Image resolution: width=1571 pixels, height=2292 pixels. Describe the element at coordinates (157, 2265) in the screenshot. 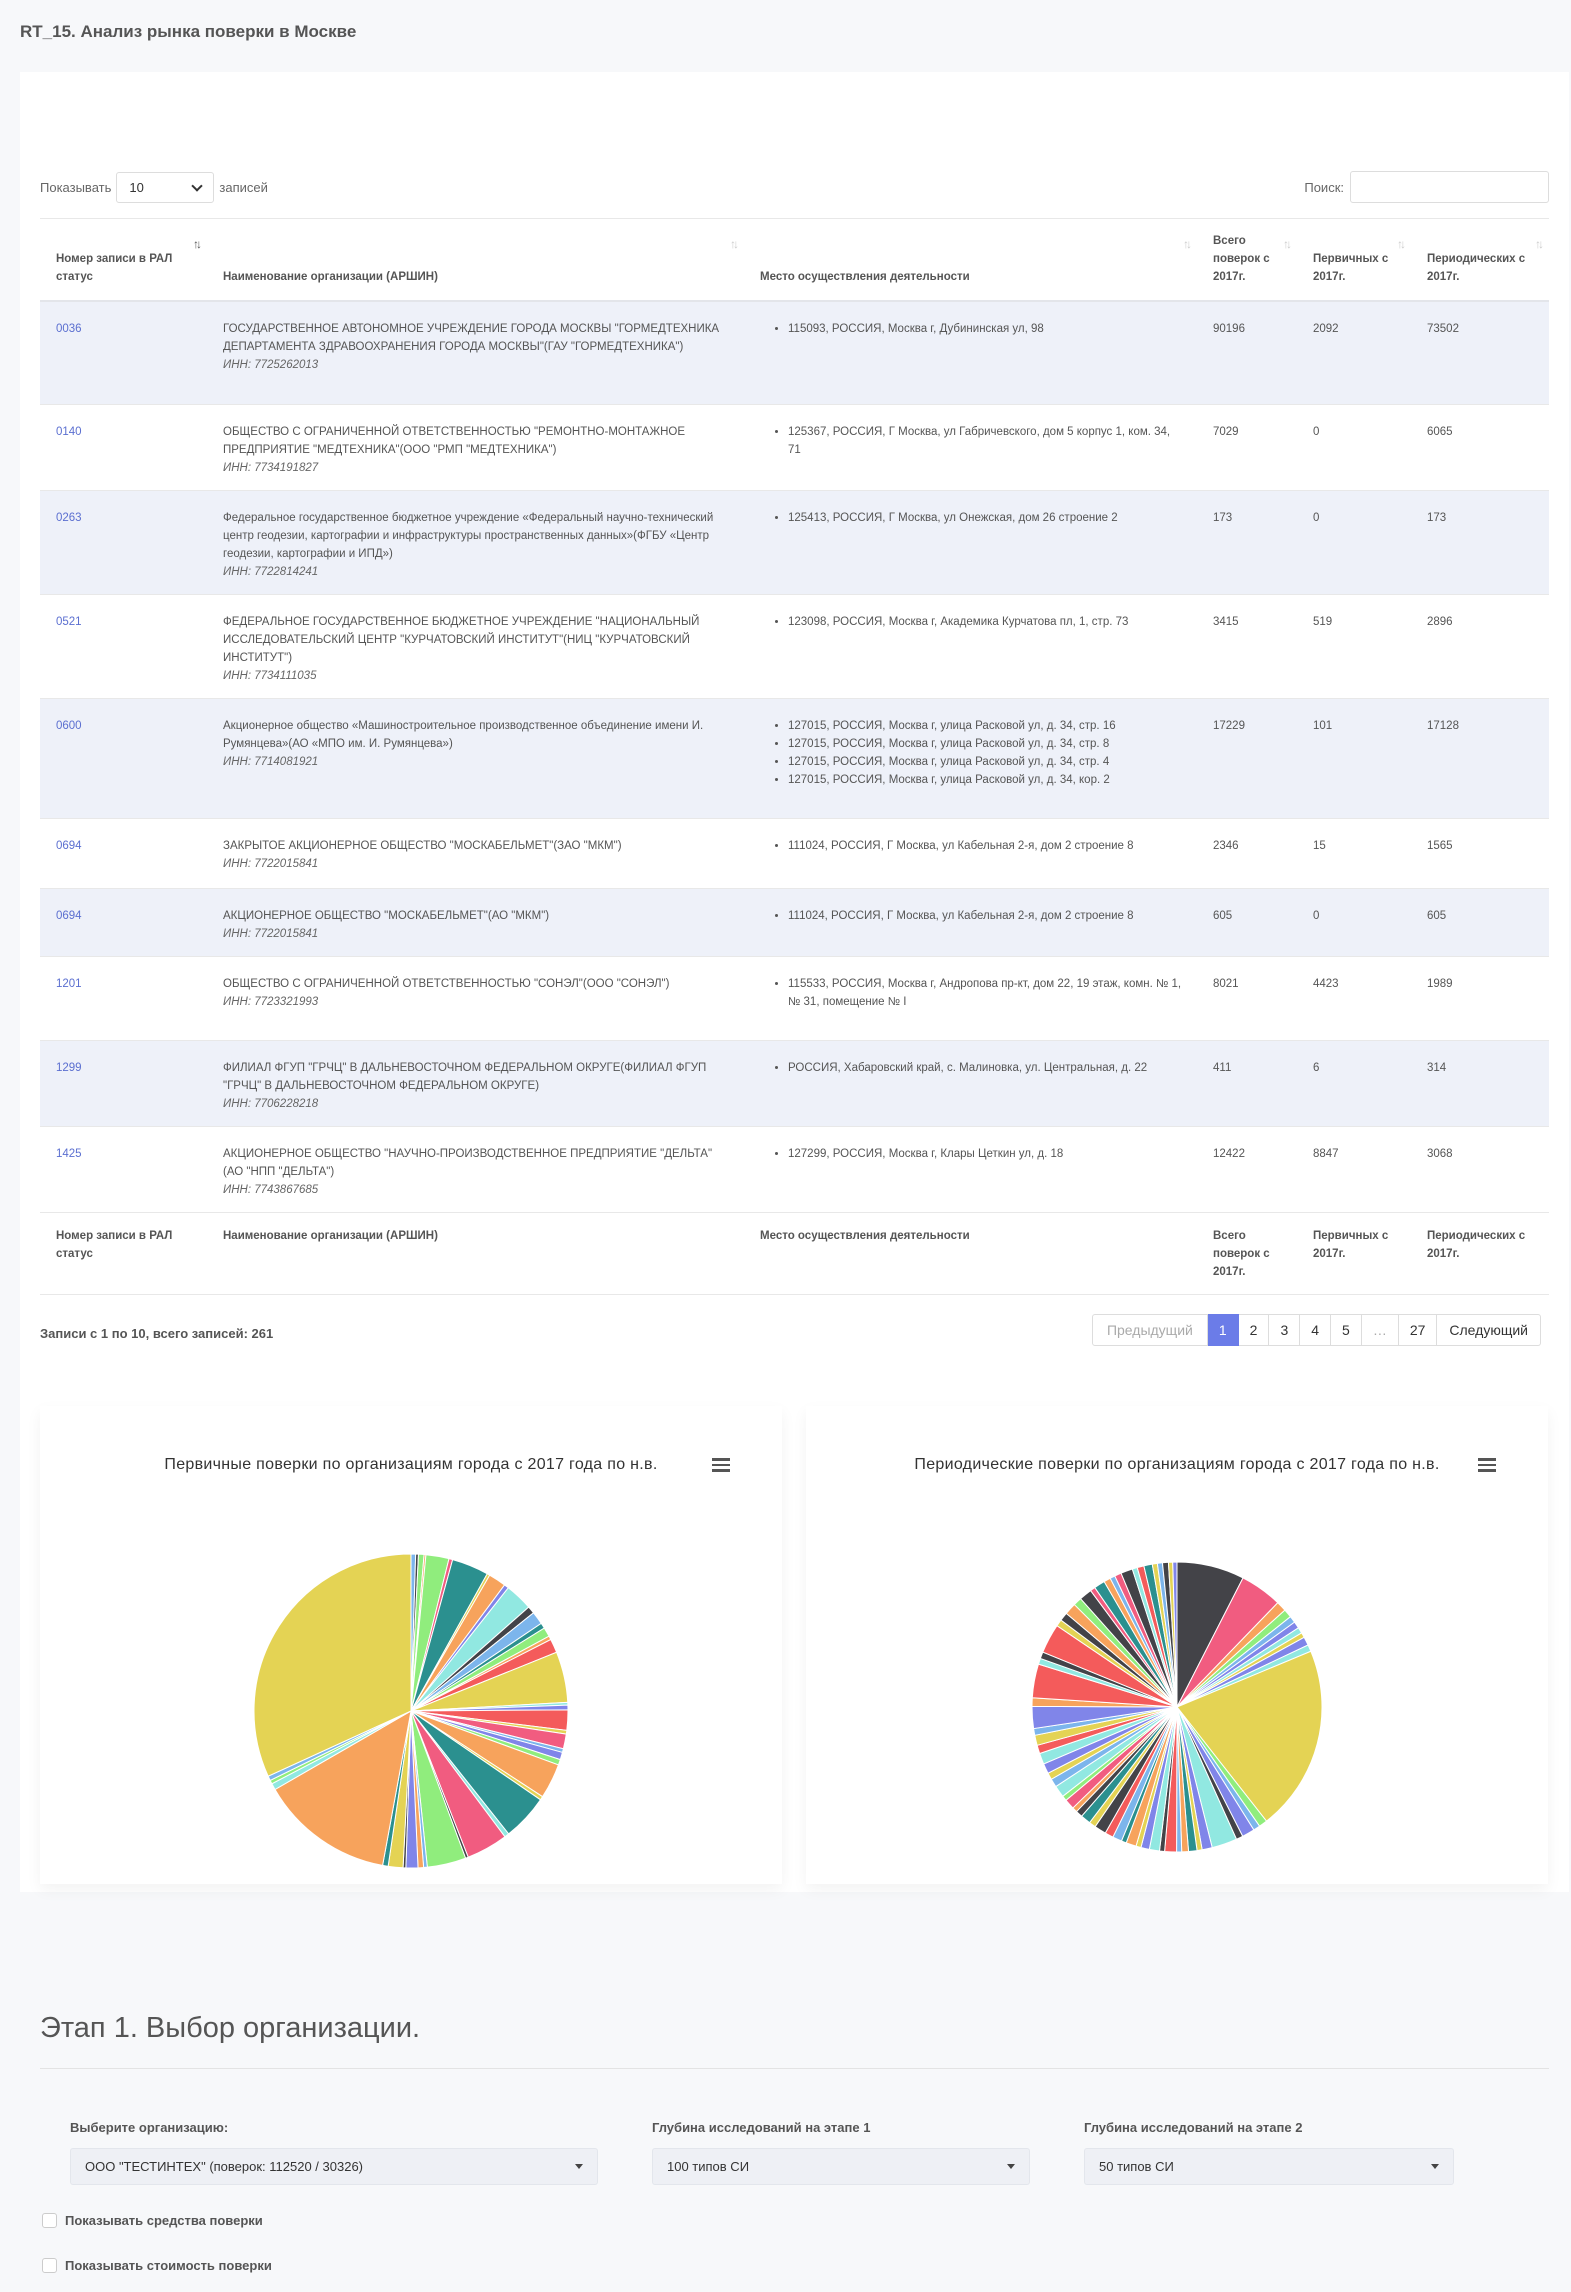

I see `show-cost-checkbox: Показывать стоимость поверки` at that location.